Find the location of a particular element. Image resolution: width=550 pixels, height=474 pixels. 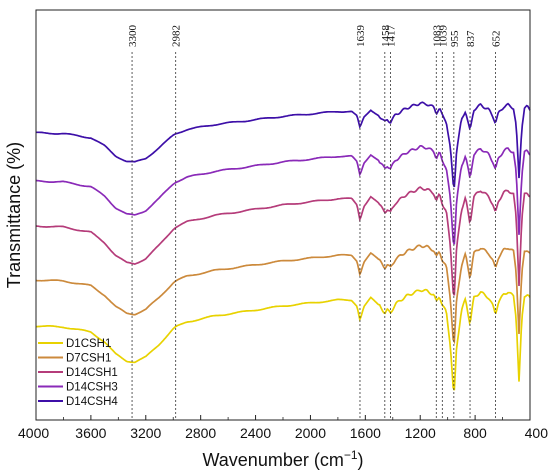

legend-label-d14csh1: D14CSH1 is located at coordinates (92, 373).